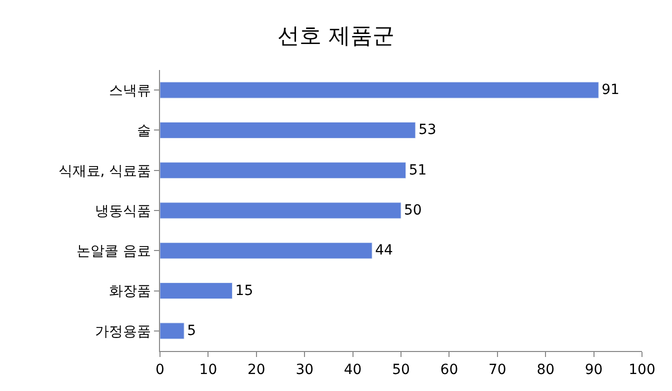  I want to click on x-tick-label: 50, so click(401, 370).